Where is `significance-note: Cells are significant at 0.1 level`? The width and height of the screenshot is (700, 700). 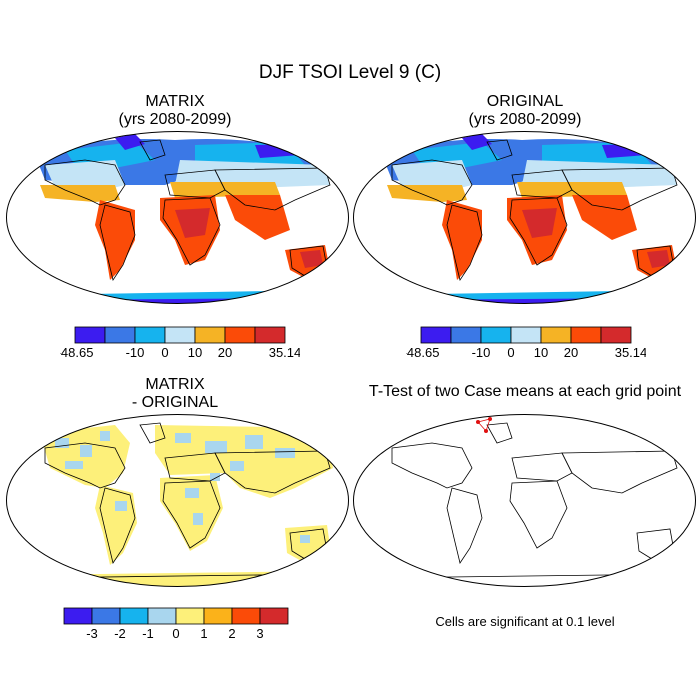 significance-note: Cells are significant at 0.1 level is located at coordinates (525, 621).